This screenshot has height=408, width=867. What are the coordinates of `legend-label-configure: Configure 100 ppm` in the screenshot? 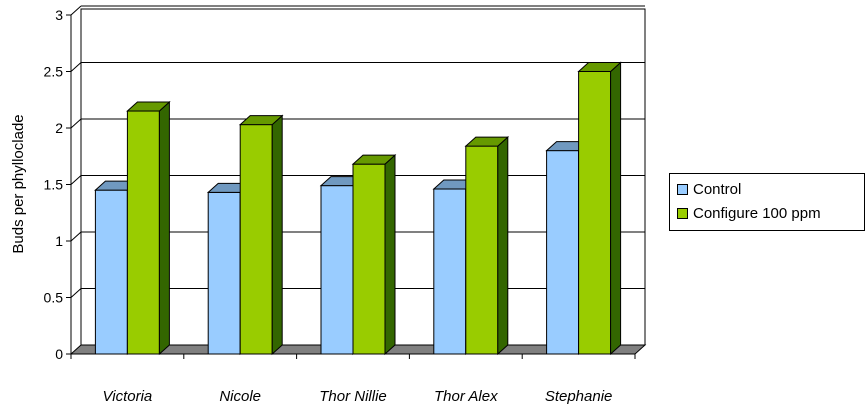 It's located at (757, 213).